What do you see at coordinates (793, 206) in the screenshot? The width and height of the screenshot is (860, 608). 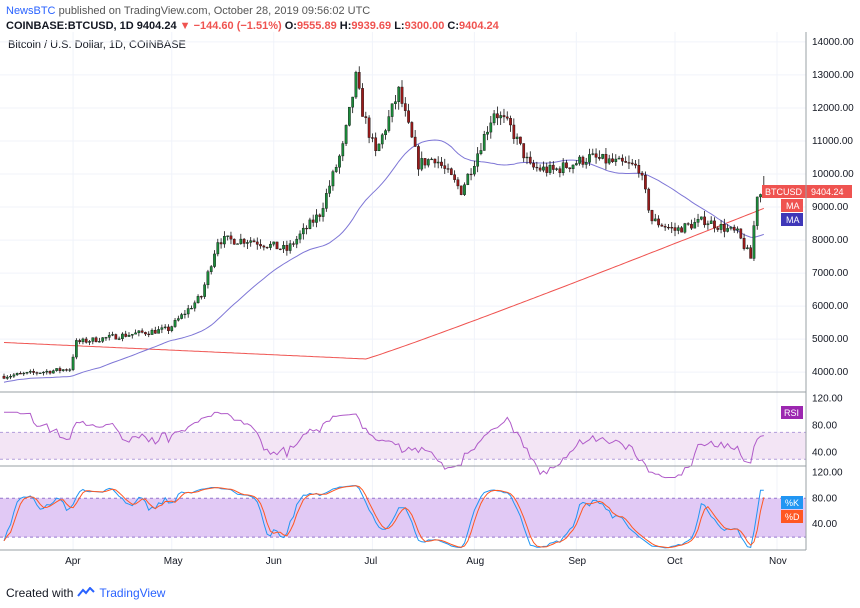 I see `ma-slow-tag: MA` at bounding box center [793, 206].